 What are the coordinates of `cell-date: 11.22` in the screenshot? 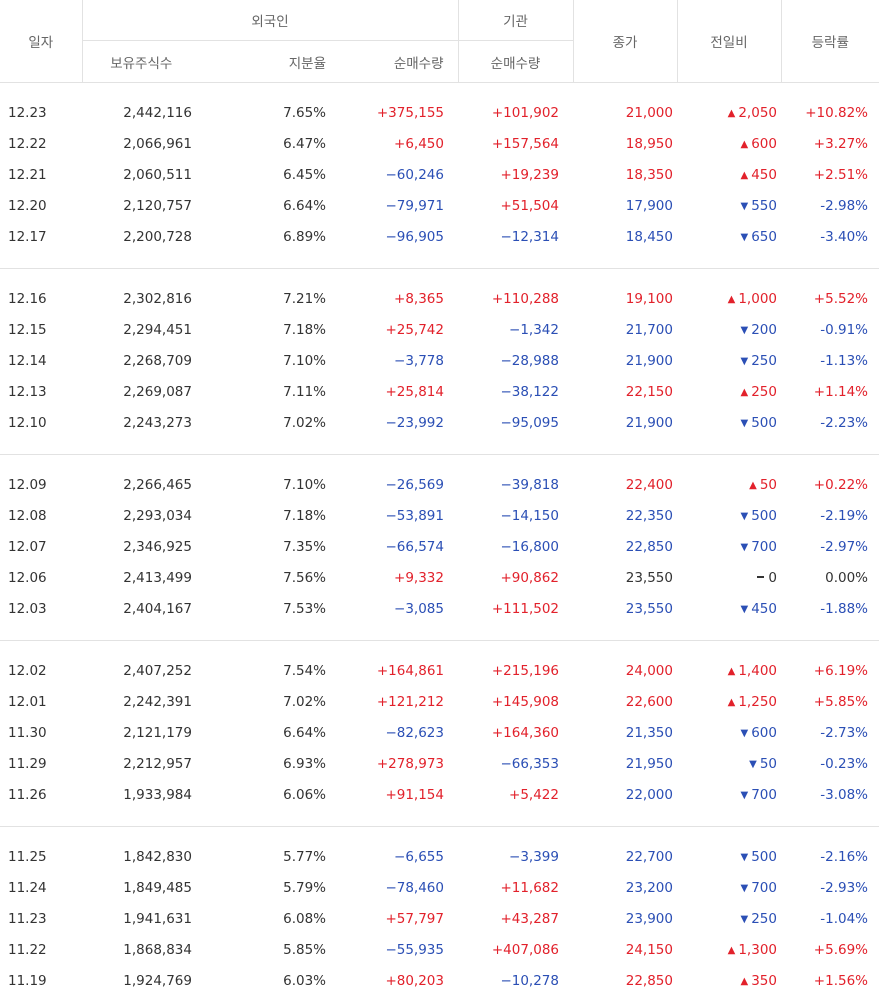 It's located at (41, 949).